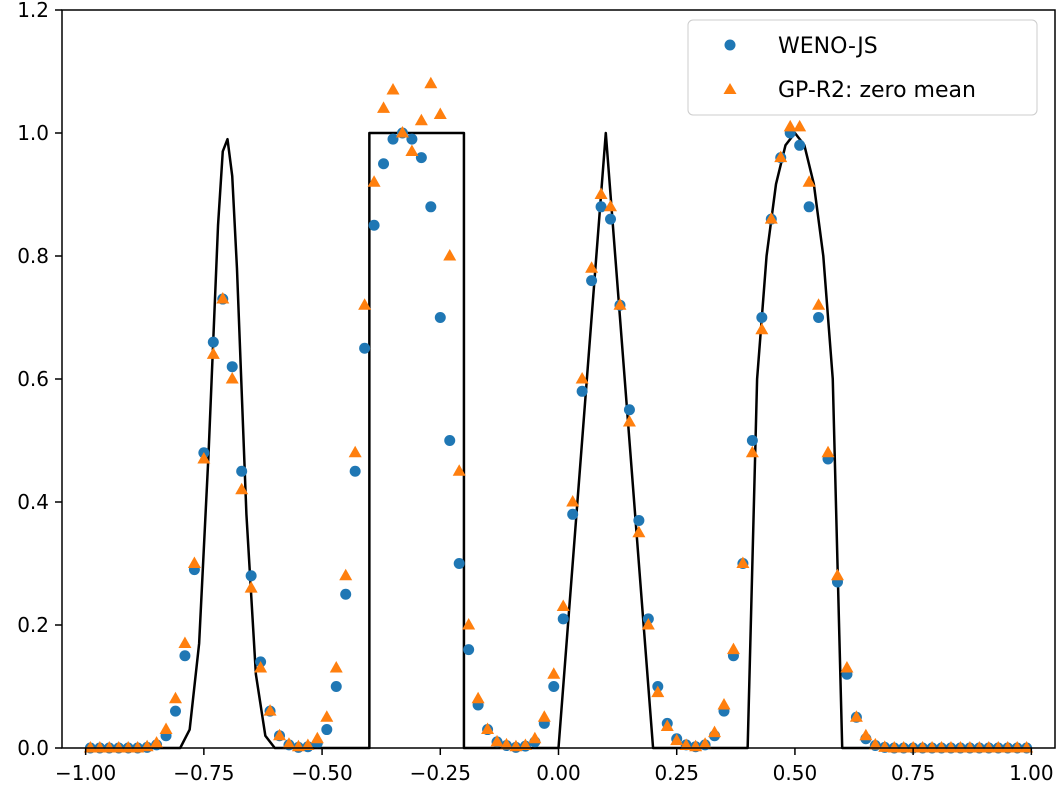 The height and width of the screenshot is (791, 1056). What do you see at coordinates (85, 773) in the screenshot?
I see `x-tick-label: −1.00` at bounding box center [85, 773].